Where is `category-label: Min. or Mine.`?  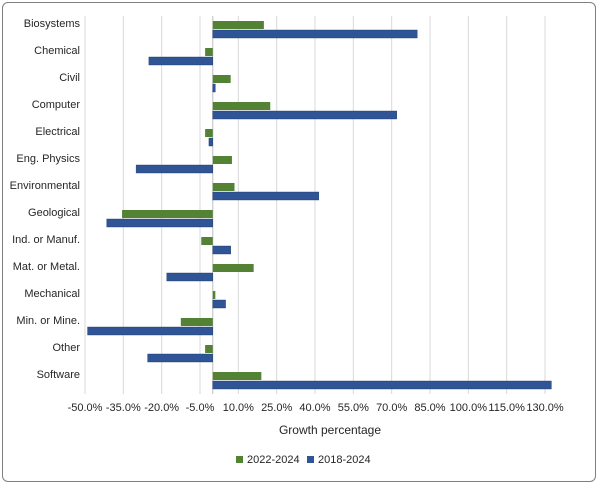 category-label: Min. or Mine. is located at coordinates (48, 321).